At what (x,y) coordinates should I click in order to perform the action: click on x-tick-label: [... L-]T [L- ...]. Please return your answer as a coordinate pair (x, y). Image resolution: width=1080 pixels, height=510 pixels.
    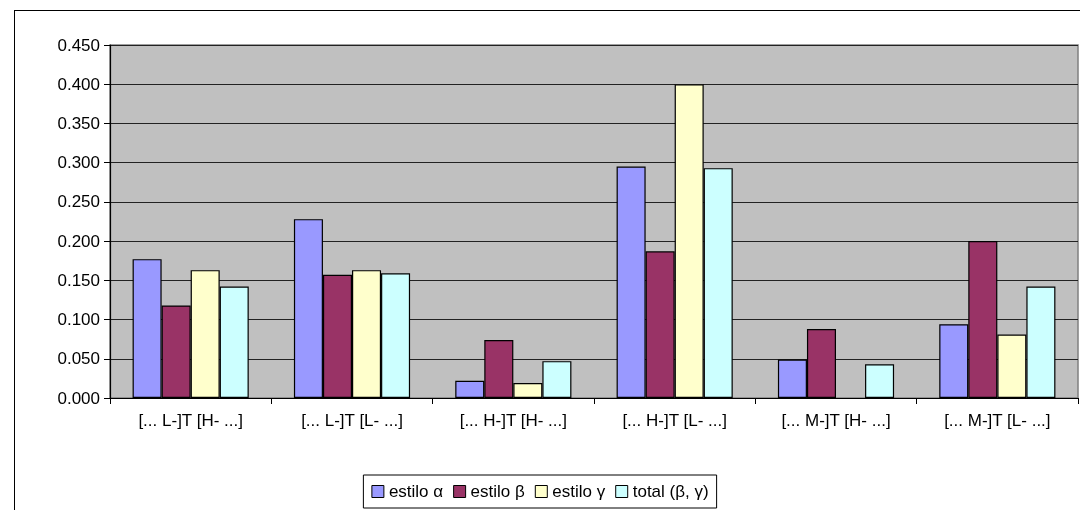
    Looking at the image, I should click on (352, 420).